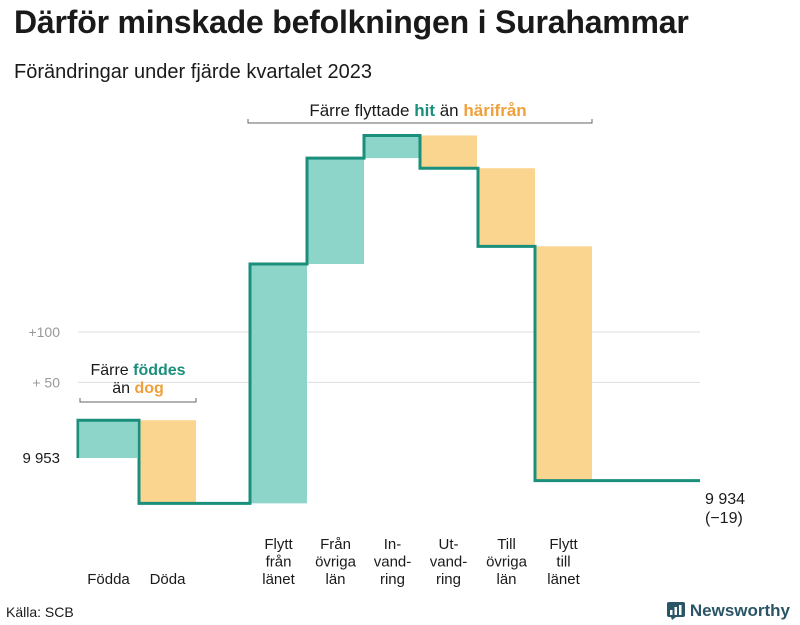  What do you see at coordinates (46, 382) in the screenshot?
I see `y-tick-label-0: + 50` at bounding box center [46, 382].